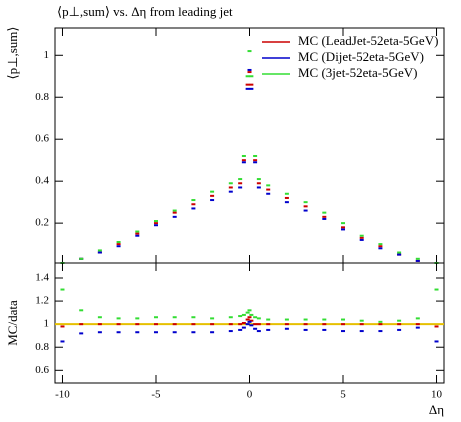 The image size is (461, 422). What do you see at coordinates (436, 409) in the screenshot?
I see `x-axis-label: Δη` at bounding box center [436, 409].